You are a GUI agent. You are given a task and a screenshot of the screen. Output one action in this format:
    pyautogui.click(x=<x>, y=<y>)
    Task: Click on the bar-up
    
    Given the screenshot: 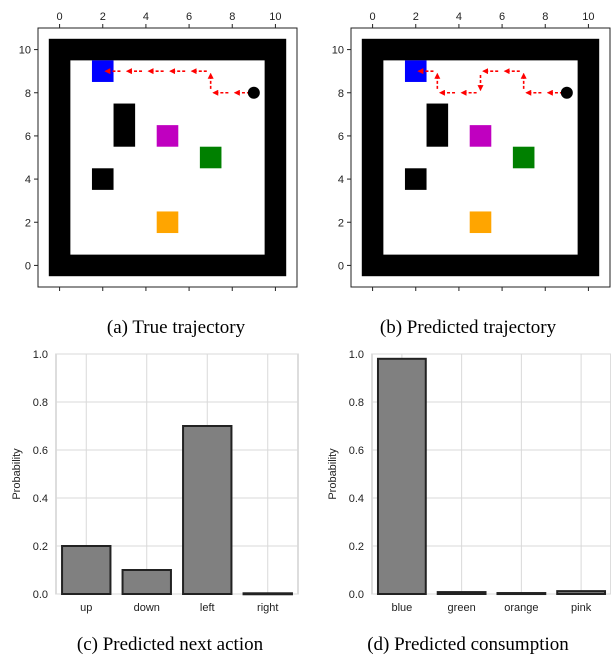 What is the action you would take?
    pyautogui.click(x=86, y=570)
    